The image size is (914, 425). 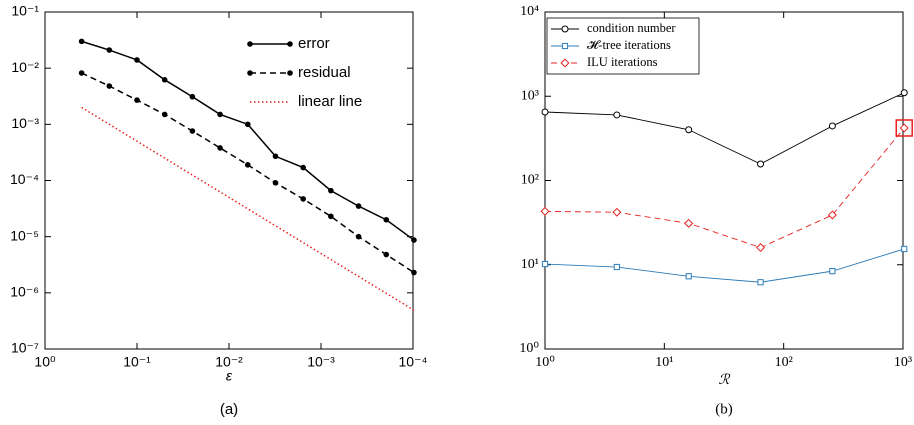 What do you see at coordinates (631, 28) in the screenshot?
I see `legend-label: condition number` at bounding box center [631, 28].